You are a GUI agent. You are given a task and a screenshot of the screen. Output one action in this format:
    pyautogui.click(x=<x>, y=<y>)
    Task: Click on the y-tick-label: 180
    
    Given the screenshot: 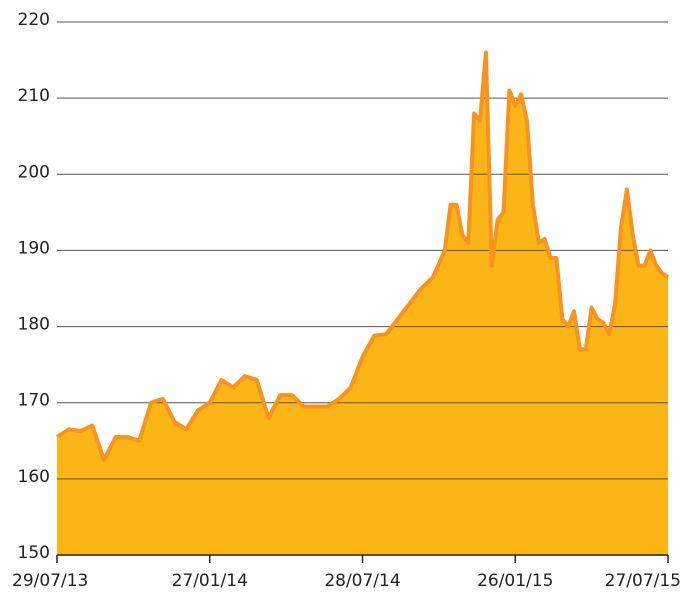 What is the action you would take?
    pyautogui.click(x=34, y=325)
    